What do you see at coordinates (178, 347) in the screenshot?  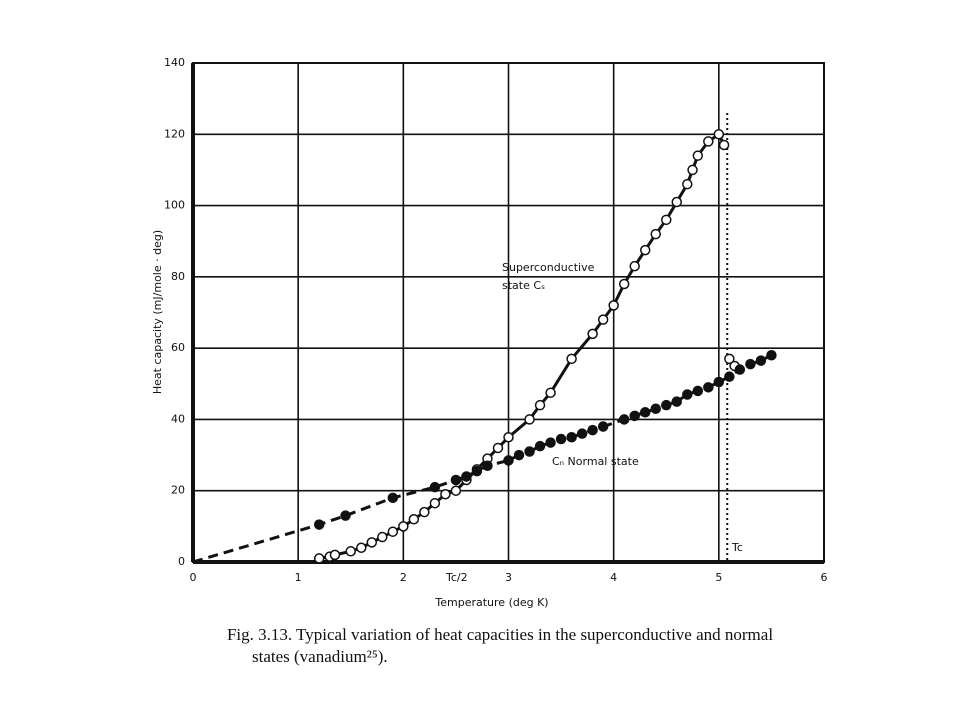 I see `y-tick-label: 60` at bounding box center [178, 347].